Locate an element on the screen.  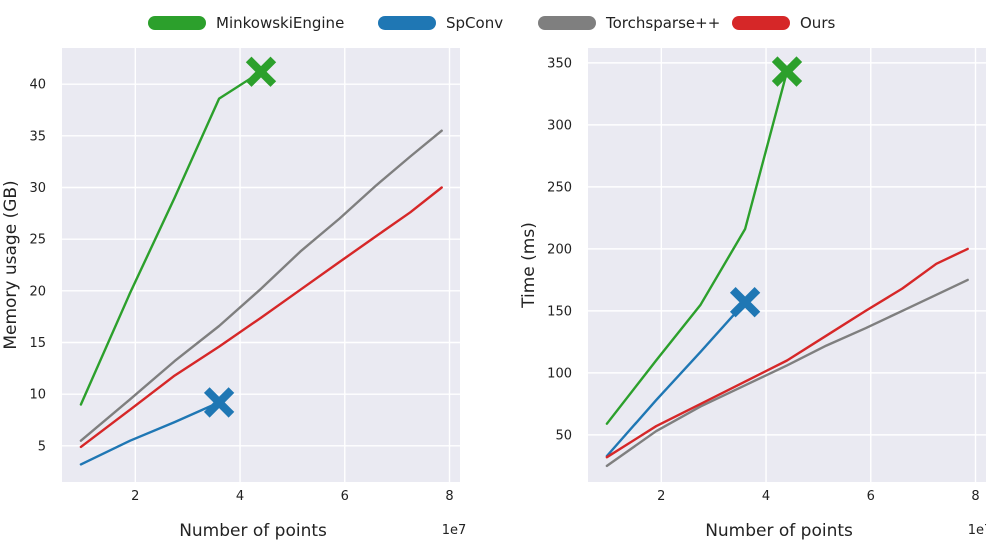
chart2-x-offset-text: 1e7 is located at coordinates (977, 530).